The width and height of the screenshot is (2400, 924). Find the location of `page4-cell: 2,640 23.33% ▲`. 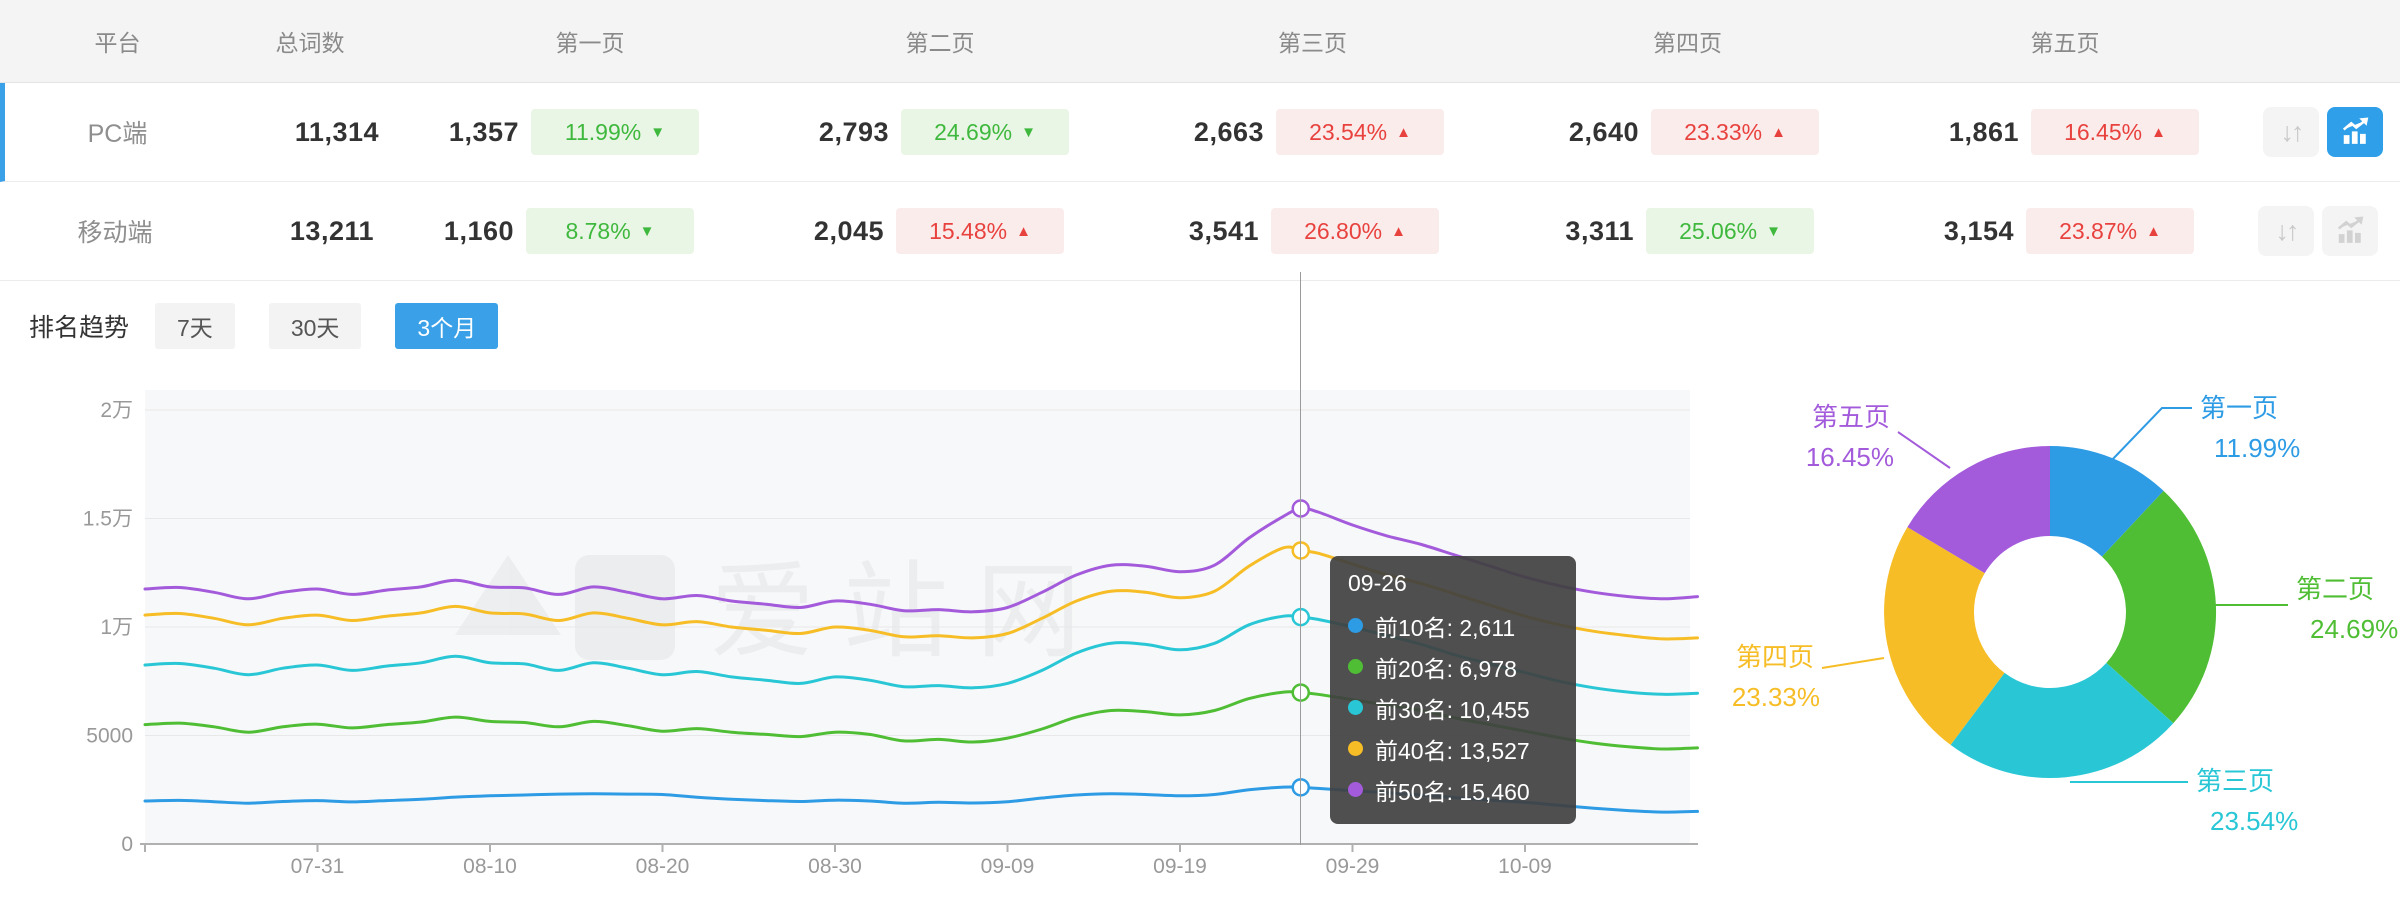

page4-cell: 2,640 23.33% ▲ is located at coordinates (1657, 132).